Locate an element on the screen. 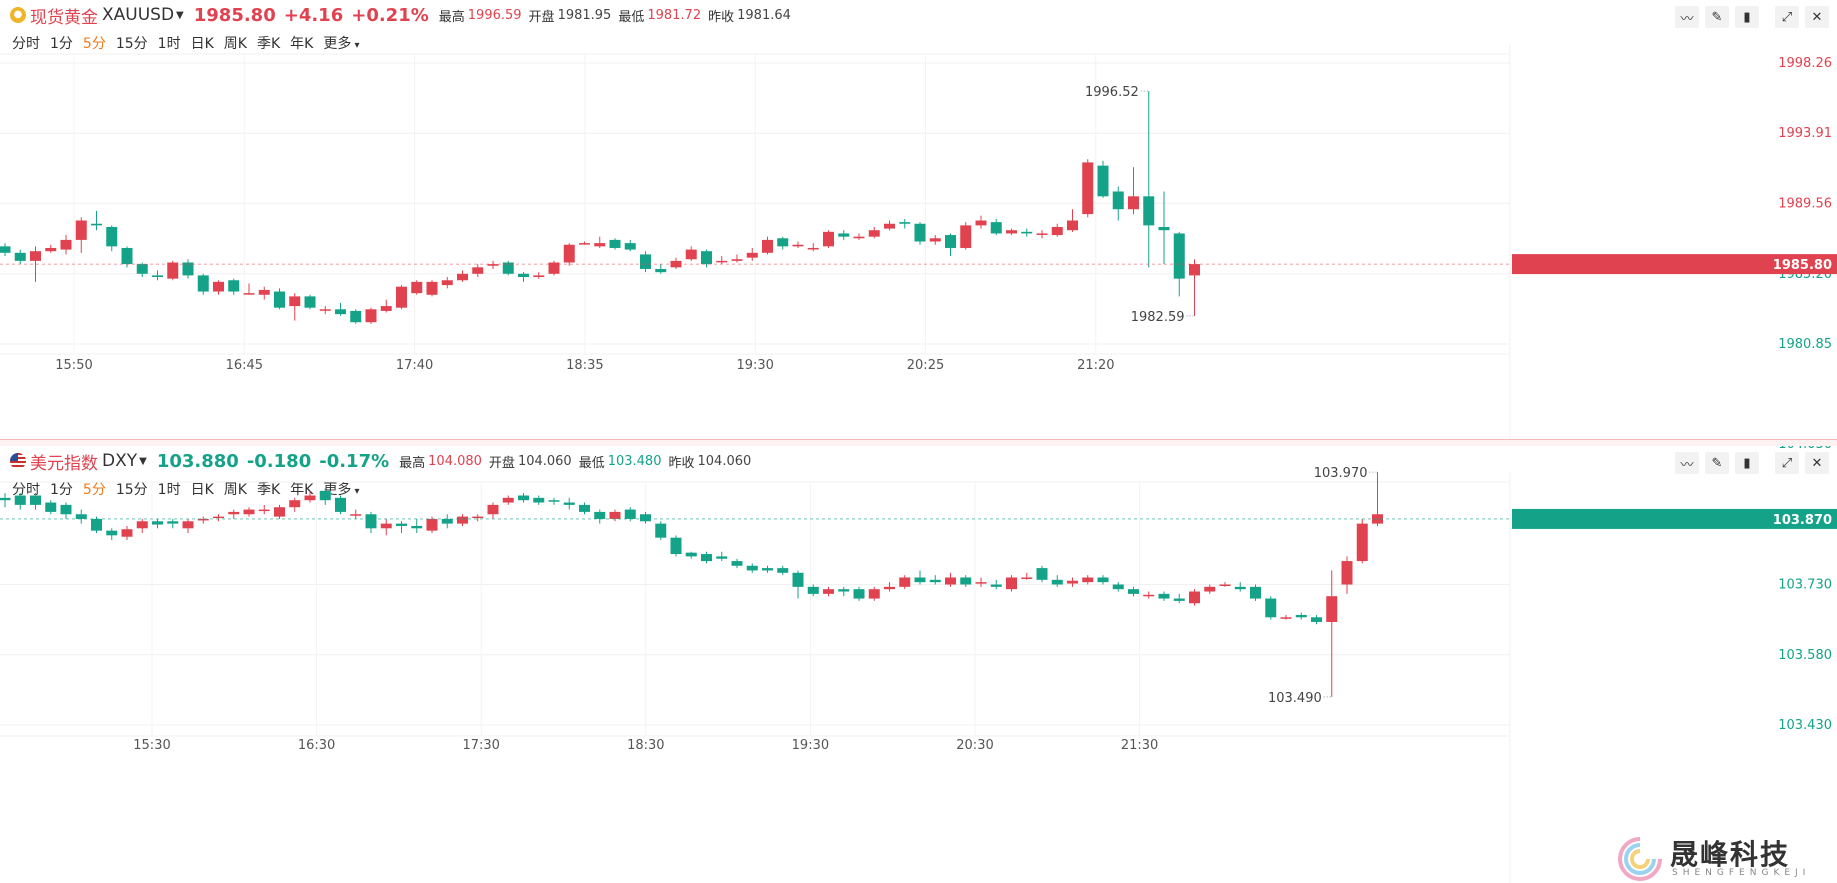 This screenshot has width=1837, height=883. x-tick-label: 18:30 is located at coordinates (645, 745).